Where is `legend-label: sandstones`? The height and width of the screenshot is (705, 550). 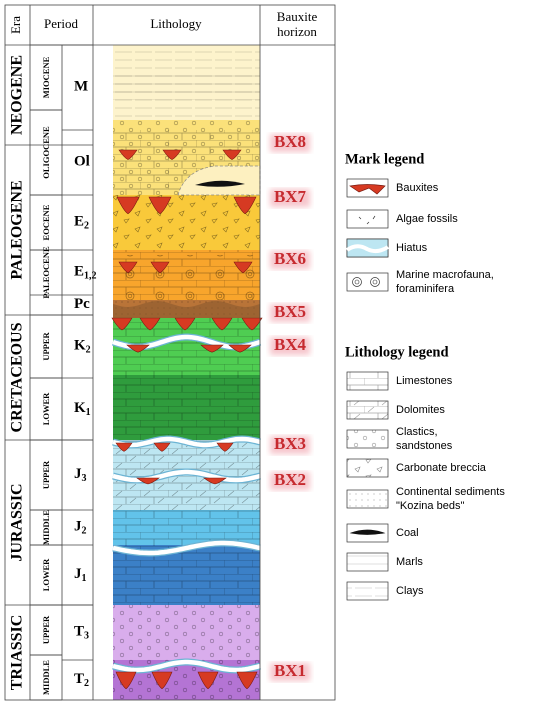
legend-label: sandstones is located at coordinates (424, 446).